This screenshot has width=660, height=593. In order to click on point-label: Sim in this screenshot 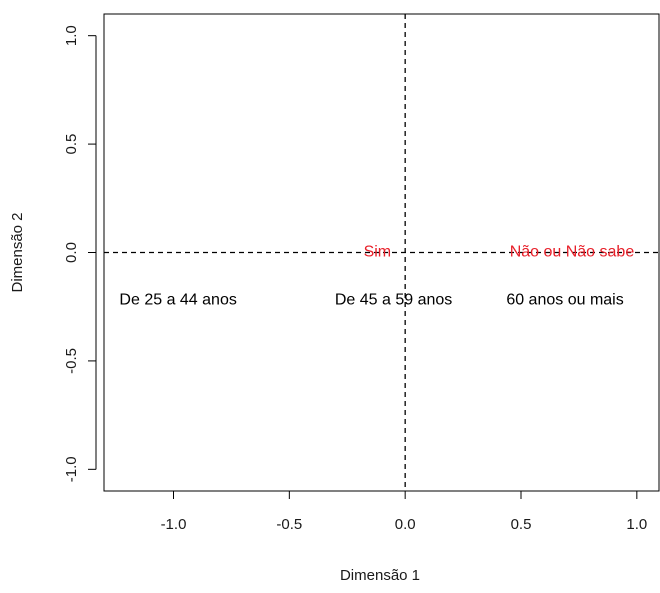, I will do `click(378, 252)`.